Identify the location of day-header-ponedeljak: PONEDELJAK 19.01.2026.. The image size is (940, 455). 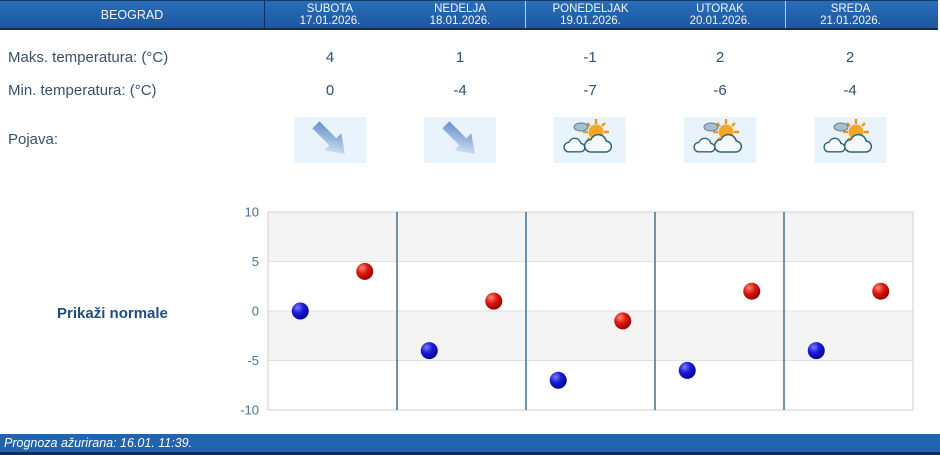
(590, 14).